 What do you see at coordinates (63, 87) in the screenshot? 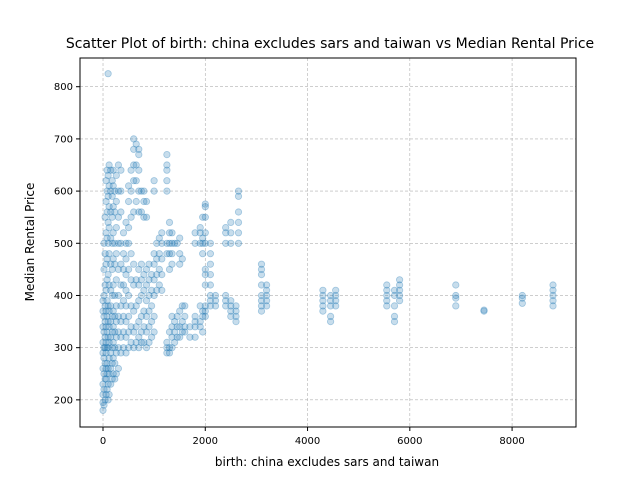
I see `y-tick-label: 800` at bounding box center [63, 87].